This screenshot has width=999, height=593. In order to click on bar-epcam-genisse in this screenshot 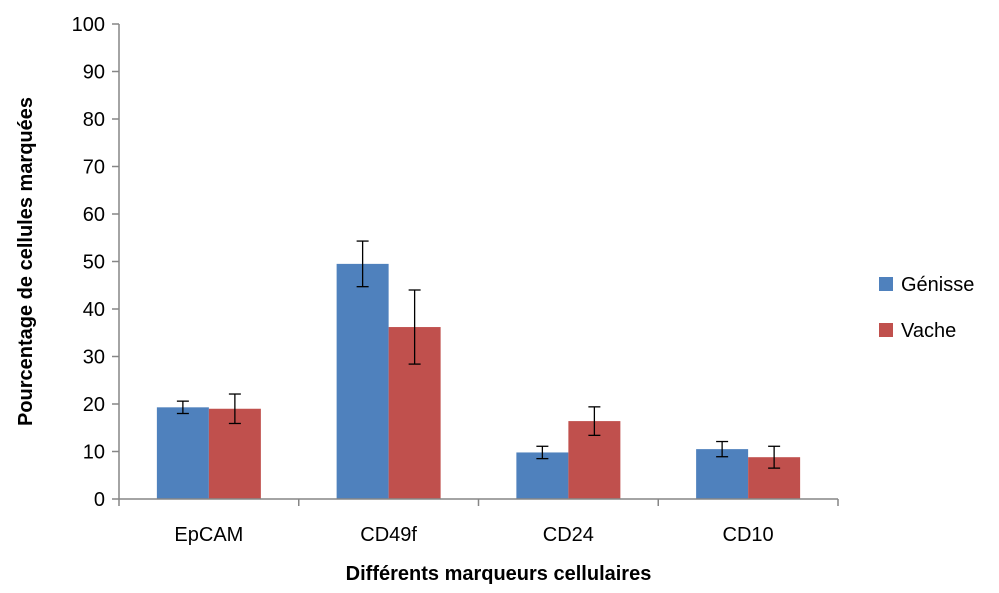, I will do `click(182, 453)`.